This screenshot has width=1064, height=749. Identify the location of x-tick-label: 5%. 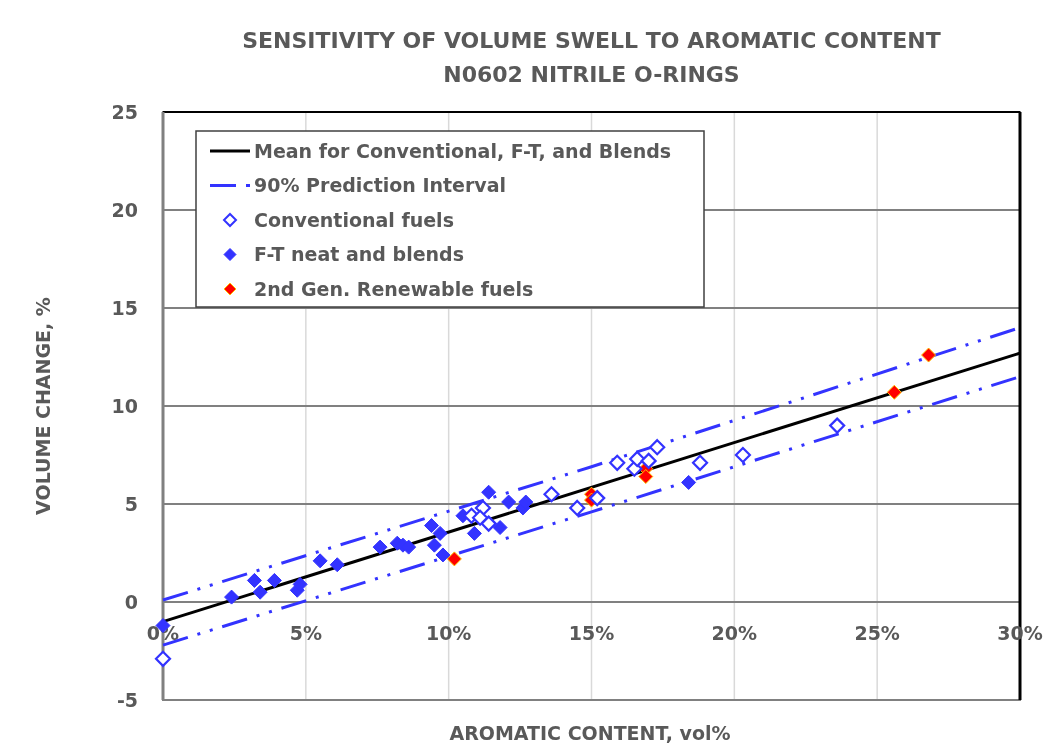
(305, 633).